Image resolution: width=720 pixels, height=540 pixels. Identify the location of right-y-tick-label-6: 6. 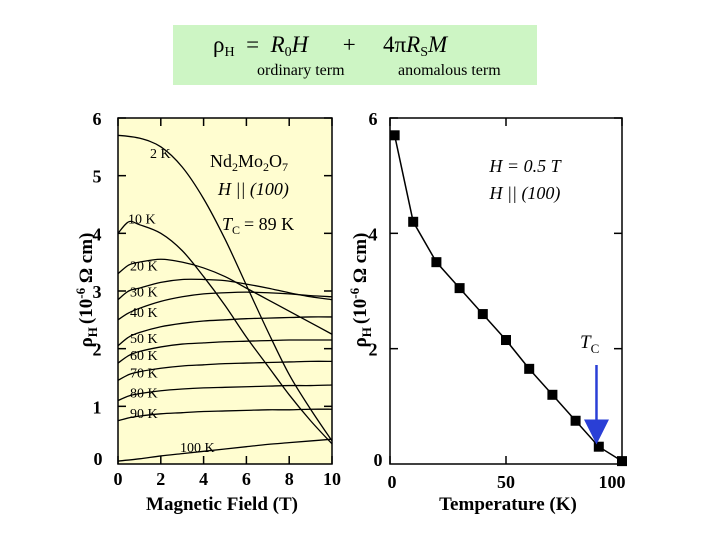
(373, 119).